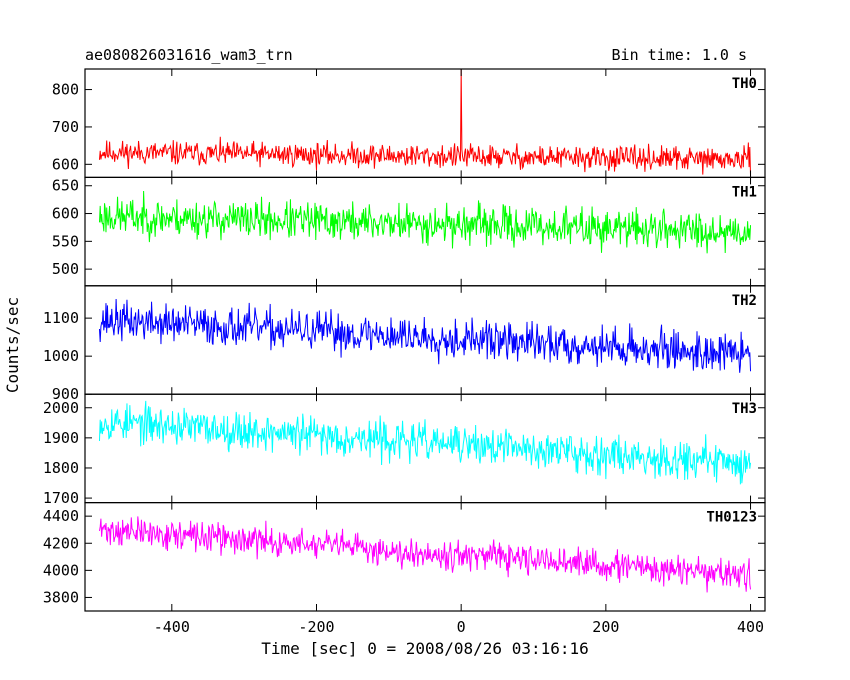 This screenshot has height=680, width=850. Describe the element at coordinates (425, 554) in the screenshot. I see `series-th0123` at that location.